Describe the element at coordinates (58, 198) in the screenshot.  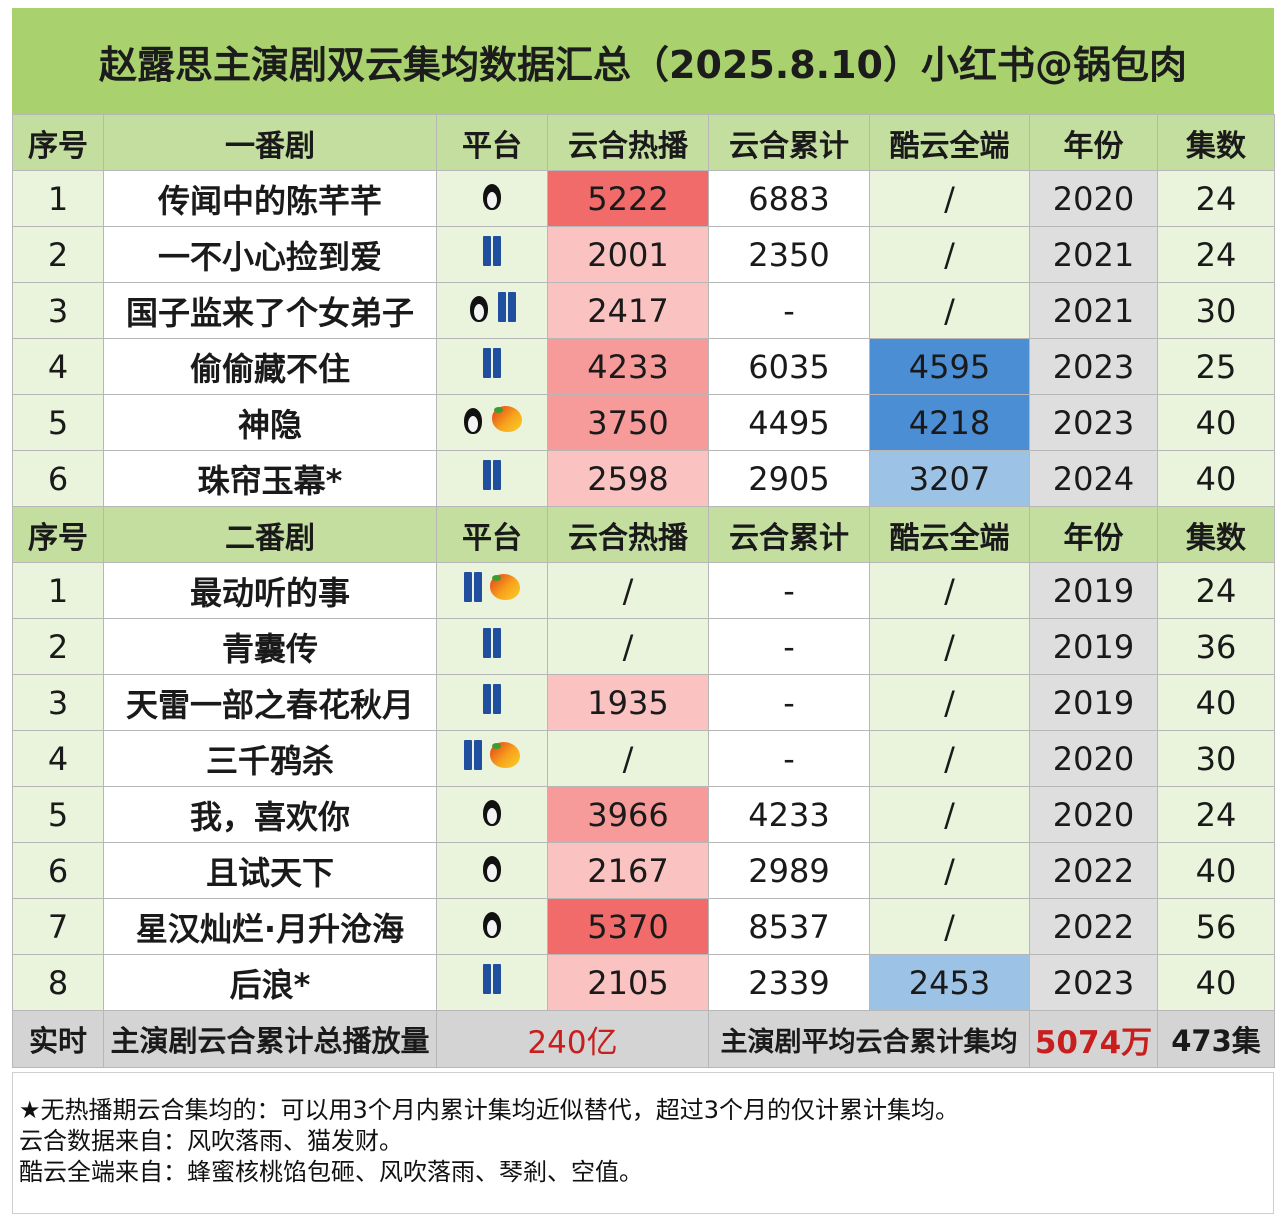
I see `row-index: 1` at that location.